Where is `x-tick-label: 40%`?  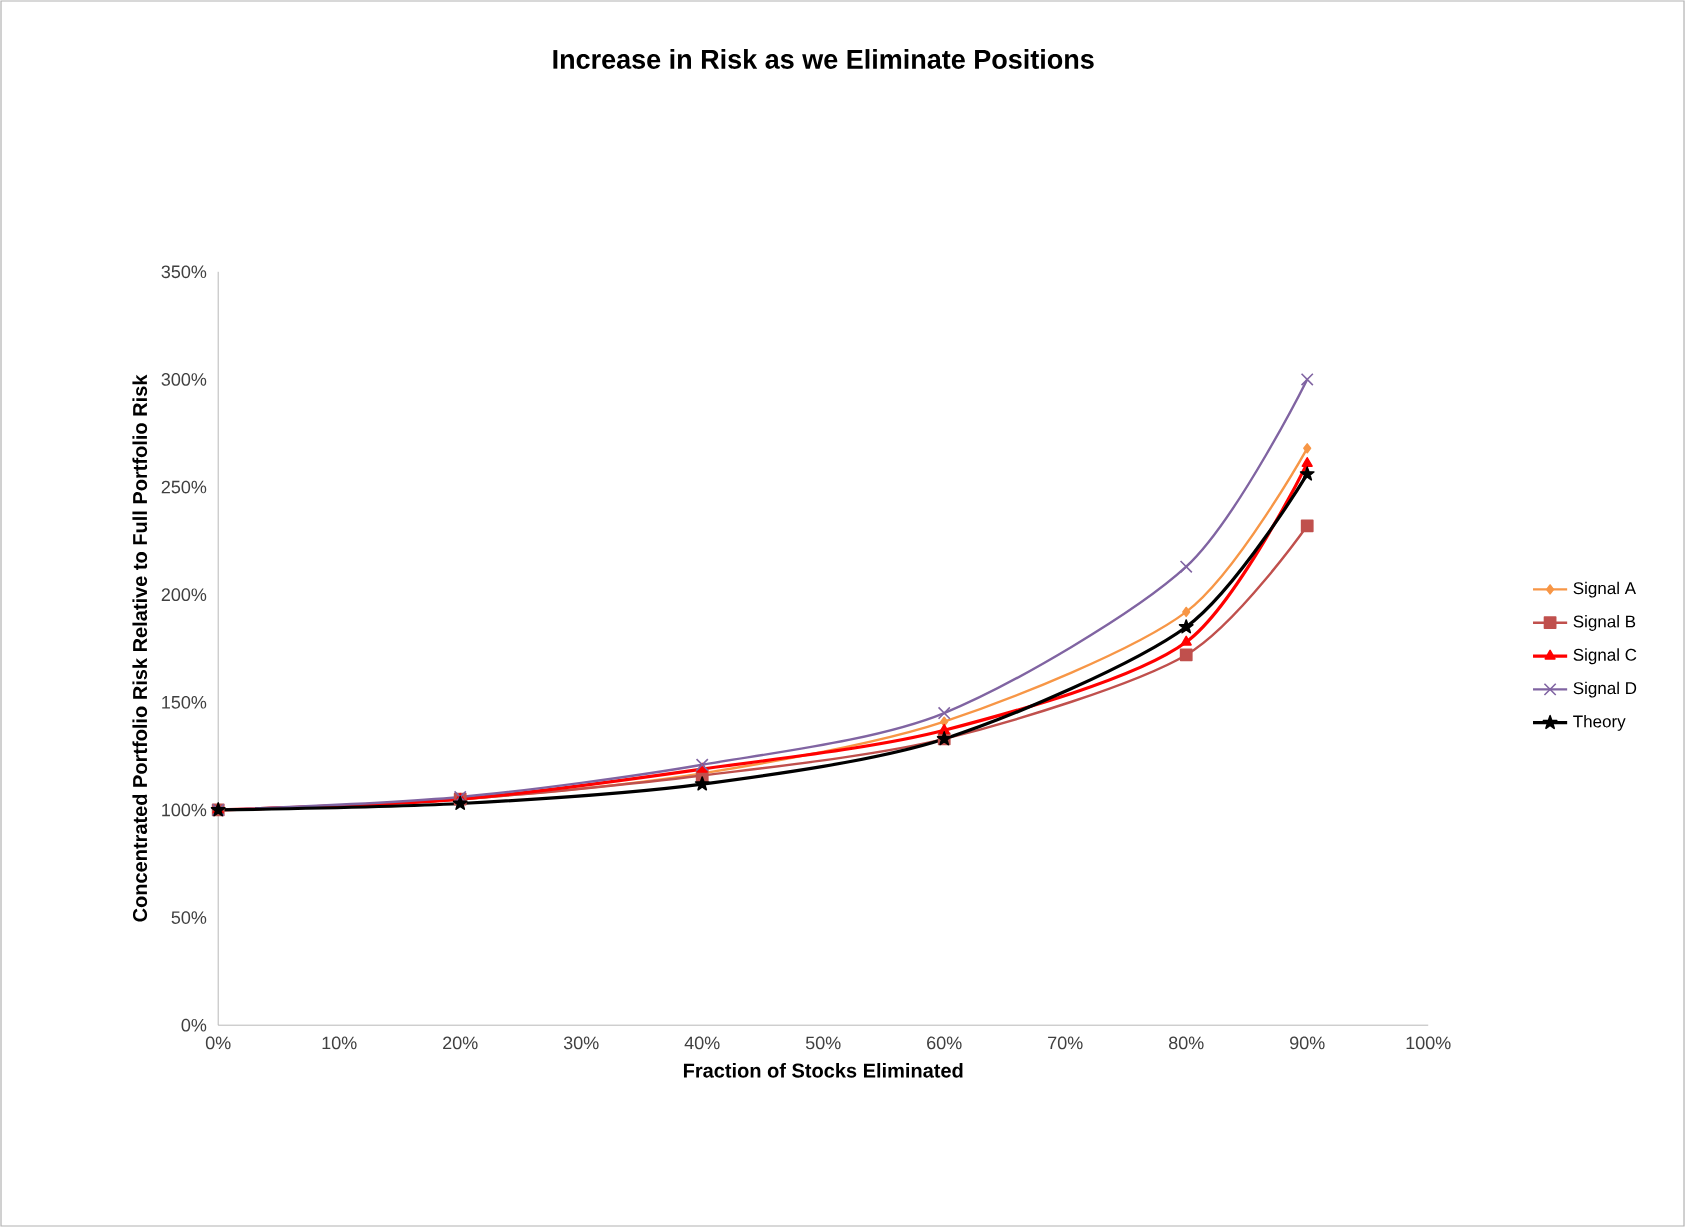 x-tick-label: 40% is located at coordinates (702, 1043).